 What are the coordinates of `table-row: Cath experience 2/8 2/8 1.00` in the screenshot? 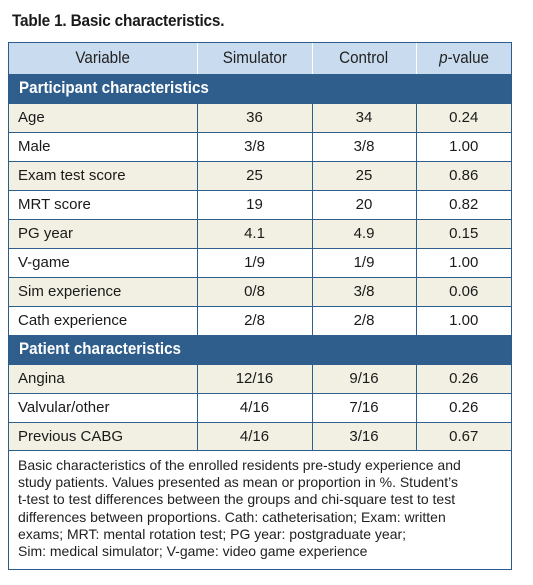 It's located at (260, 320).